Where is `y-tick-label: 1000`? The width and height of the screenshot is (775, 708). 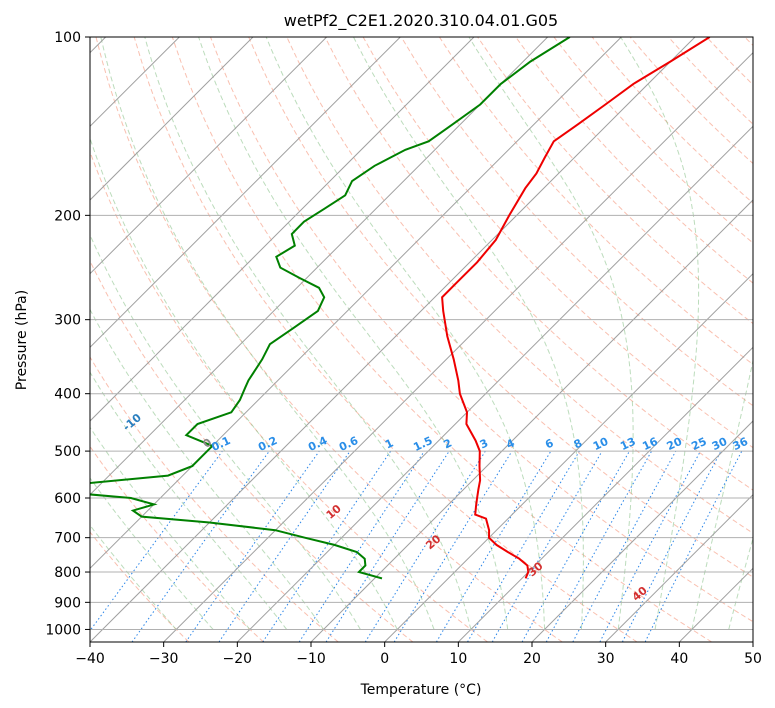 y-tick-label: 1000 is located at coordinates (63, 630).